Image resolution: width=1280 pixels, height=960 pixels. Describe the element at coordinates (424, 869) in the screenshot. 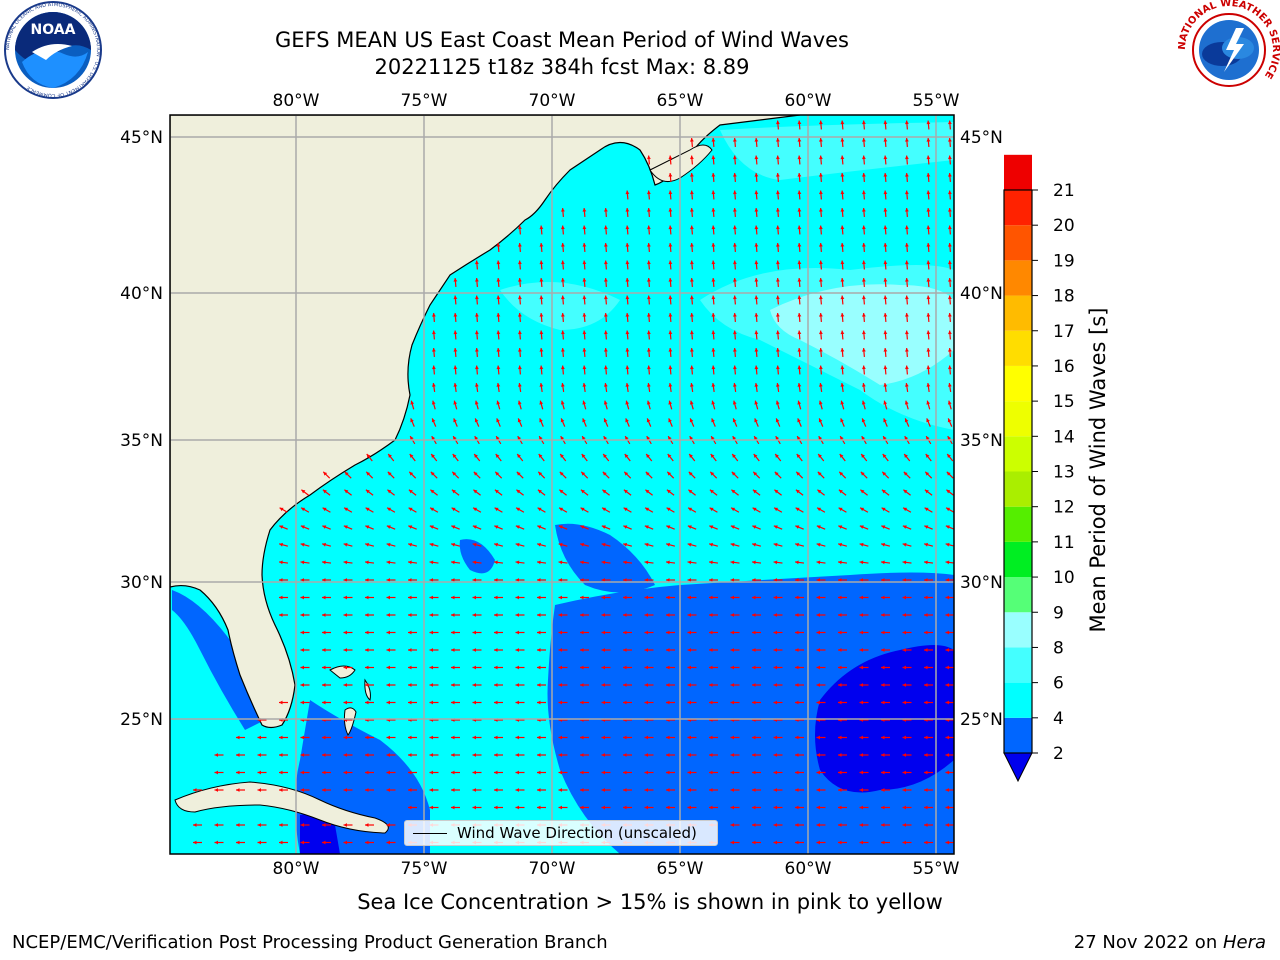

I see `lon-label-bottom-1: 75°W` at that location.